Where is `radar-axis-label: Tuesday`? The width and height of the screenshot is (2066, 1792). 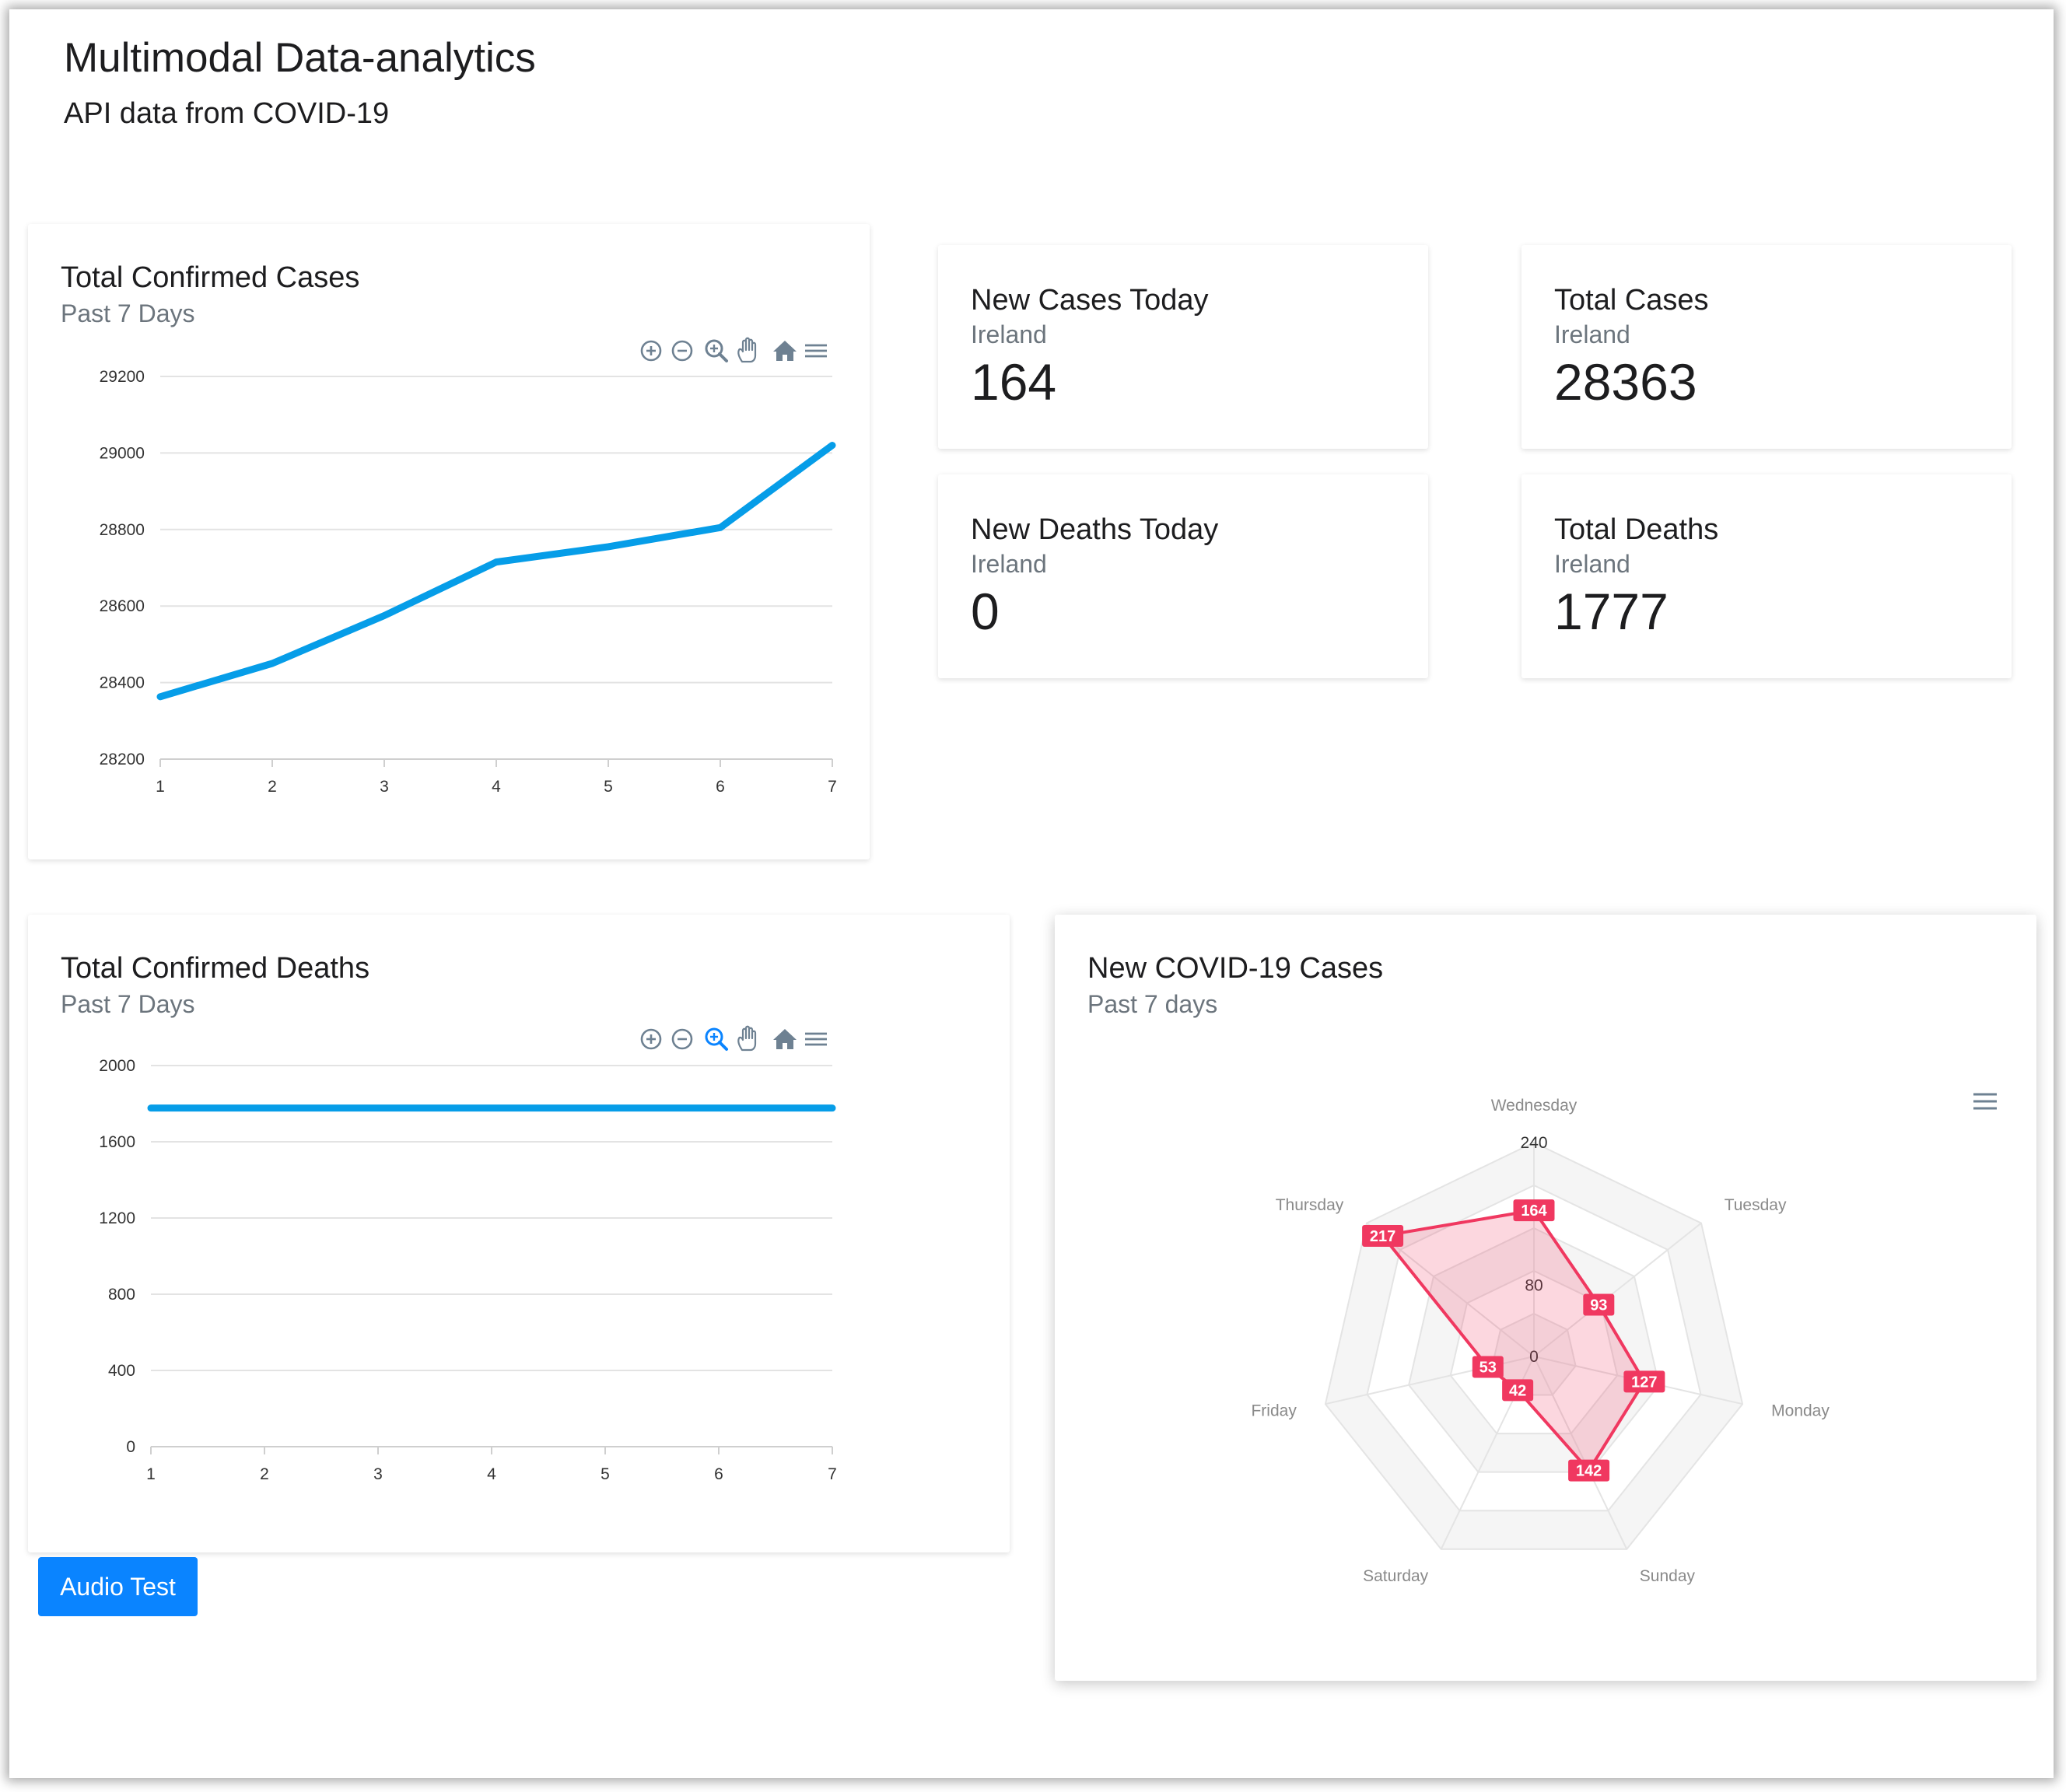 radar-axis-label: Tuesday is located at coordinates (1756, 1205).